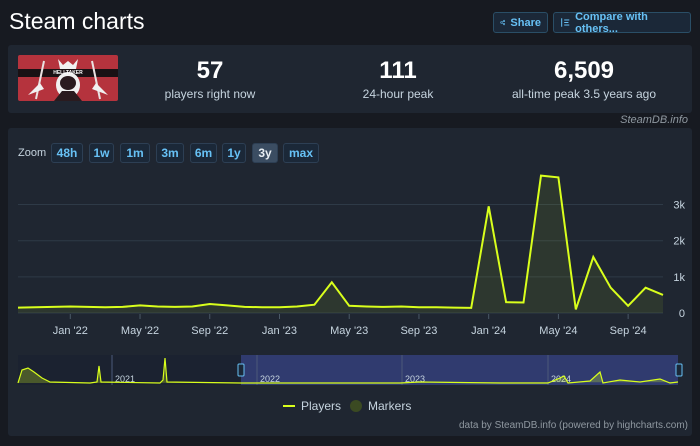 The image size is (700, 446). I want to click on zoom-label: Zoom, so click(32, 153).